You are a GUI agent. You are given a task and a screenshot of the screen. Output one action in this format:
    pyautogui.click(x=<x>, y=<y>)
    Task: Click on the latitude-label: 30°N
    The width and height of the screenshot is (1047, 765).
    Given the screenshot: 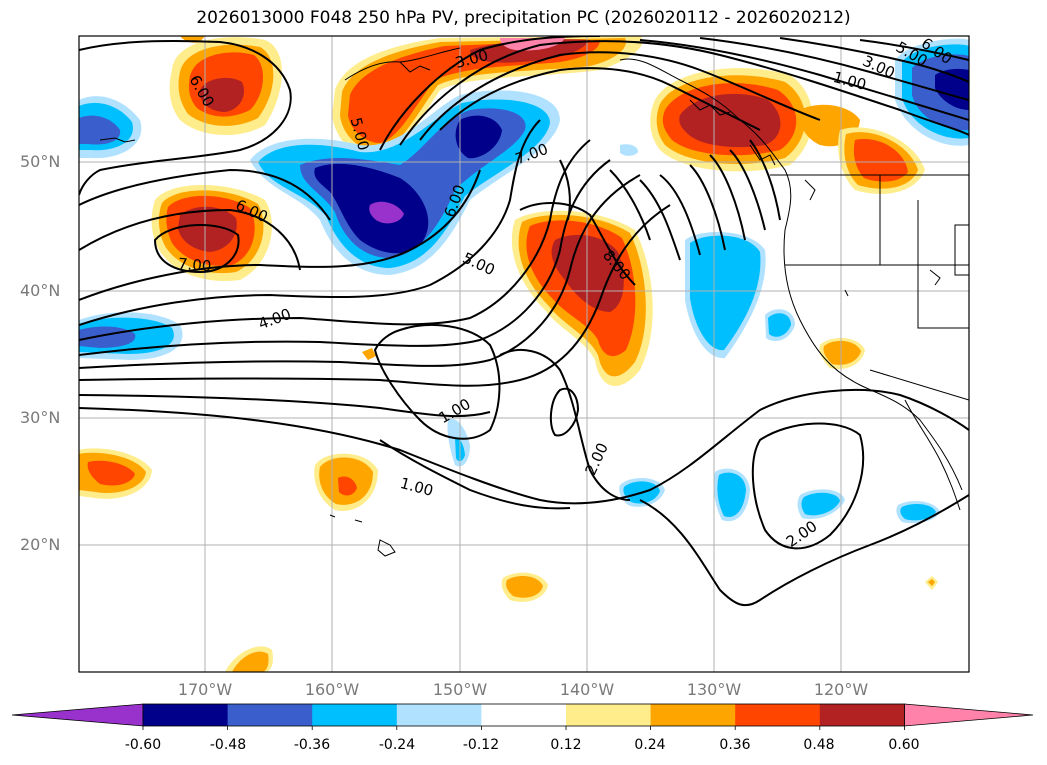 What is the action you would take?
    pyautogui.click(x=40, y=417)
    